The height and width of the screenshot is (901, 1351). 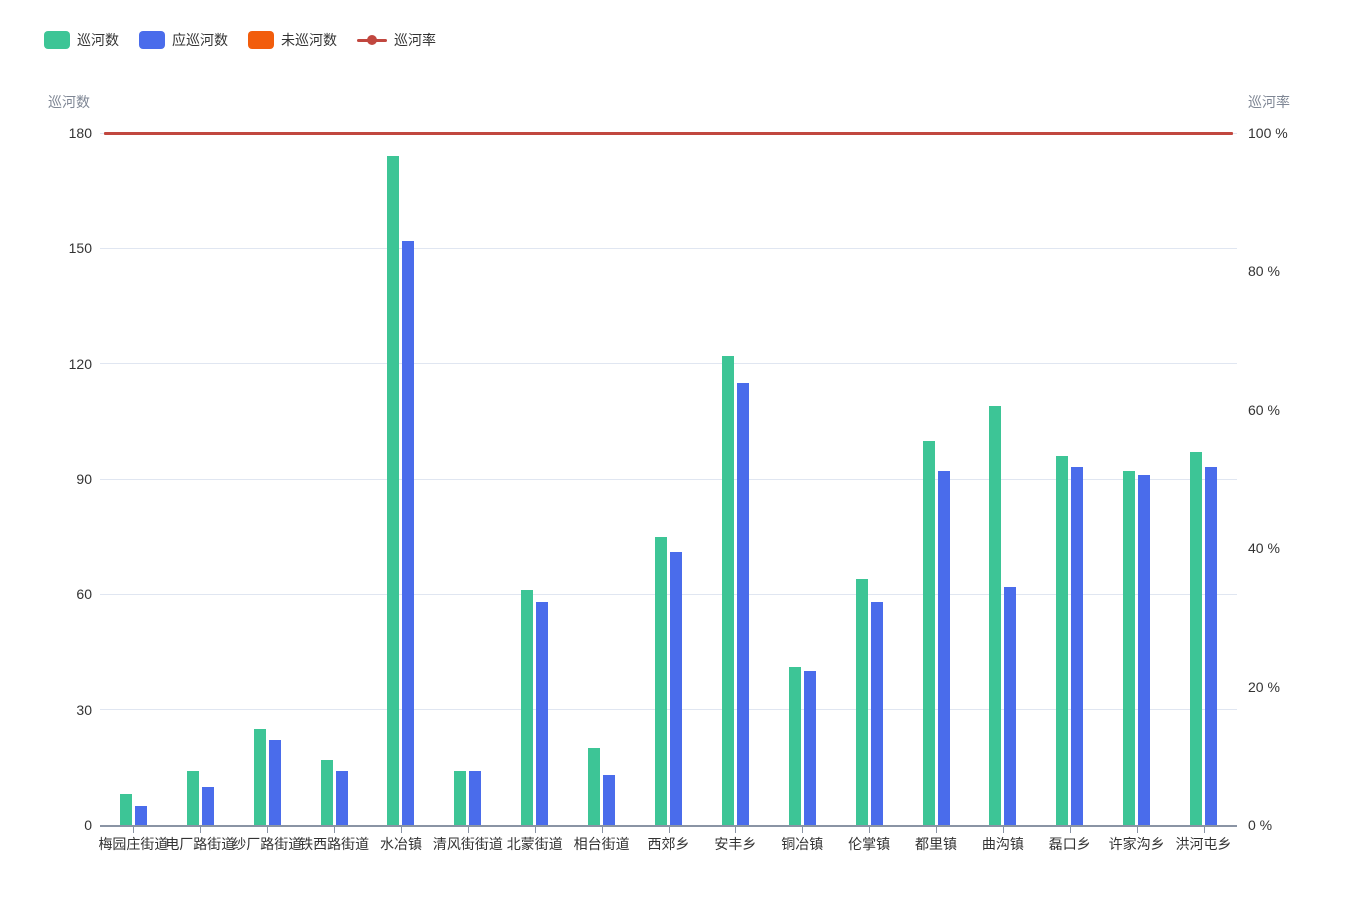 What do you see at coordinates (542, 713) in the screenshot?
I see `bar-应巡河数-北蒙街道` at bounding box center [542, 713].